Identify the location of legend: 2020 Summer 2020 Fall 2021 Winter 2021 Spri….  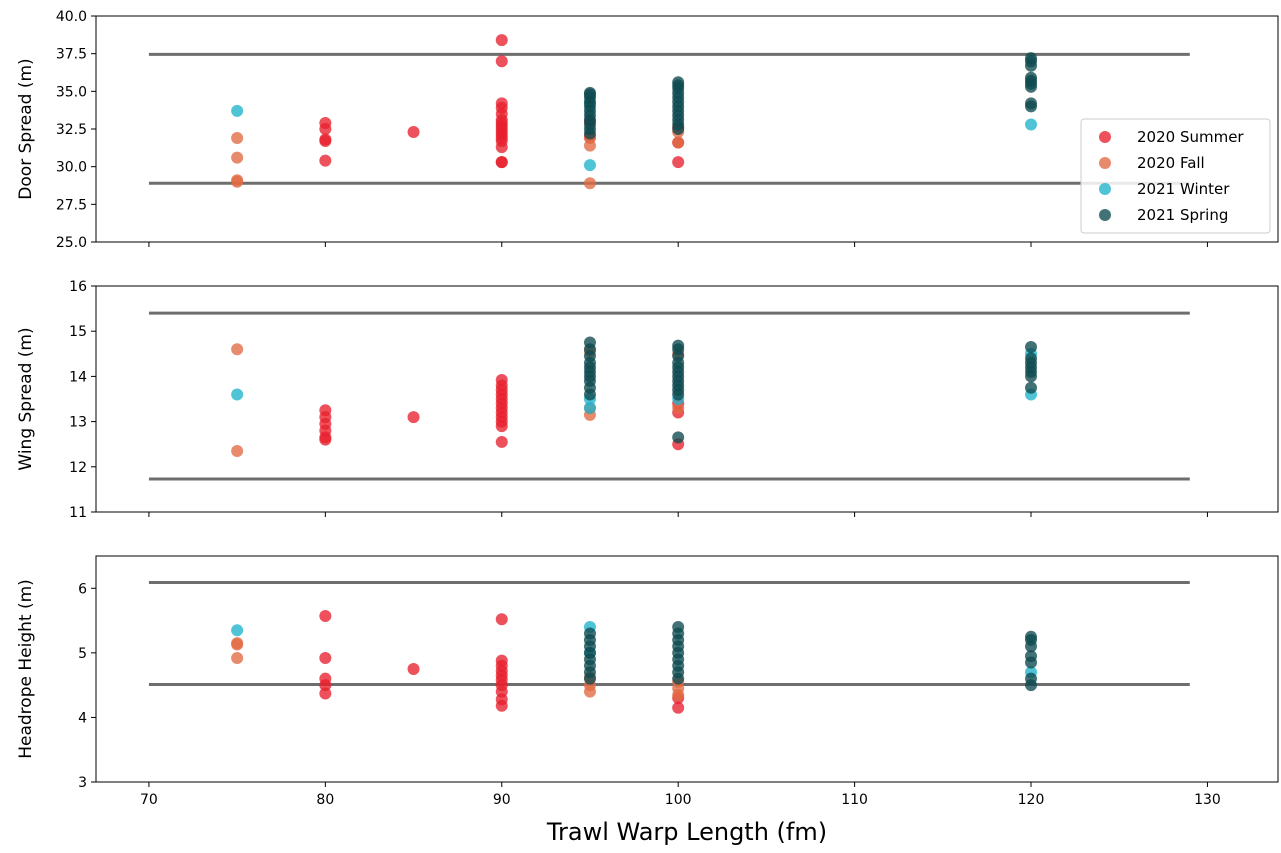
(1175, 176).